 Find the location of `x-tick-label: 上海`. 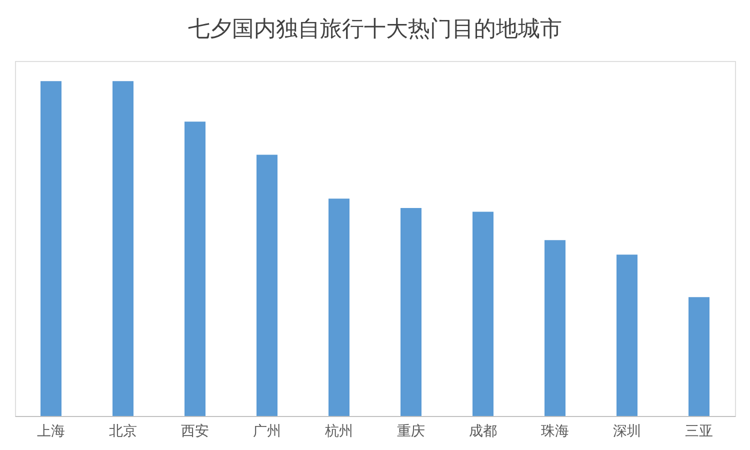

x-tick-label: 上海 is located at coordinates (51, 432).